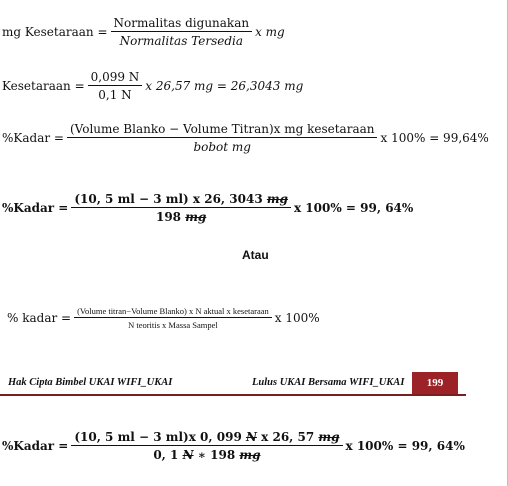  Describe the element at coordinates (35, 446) in the screenshot. I see `eq6-lhs: %Kadar =` at that location.